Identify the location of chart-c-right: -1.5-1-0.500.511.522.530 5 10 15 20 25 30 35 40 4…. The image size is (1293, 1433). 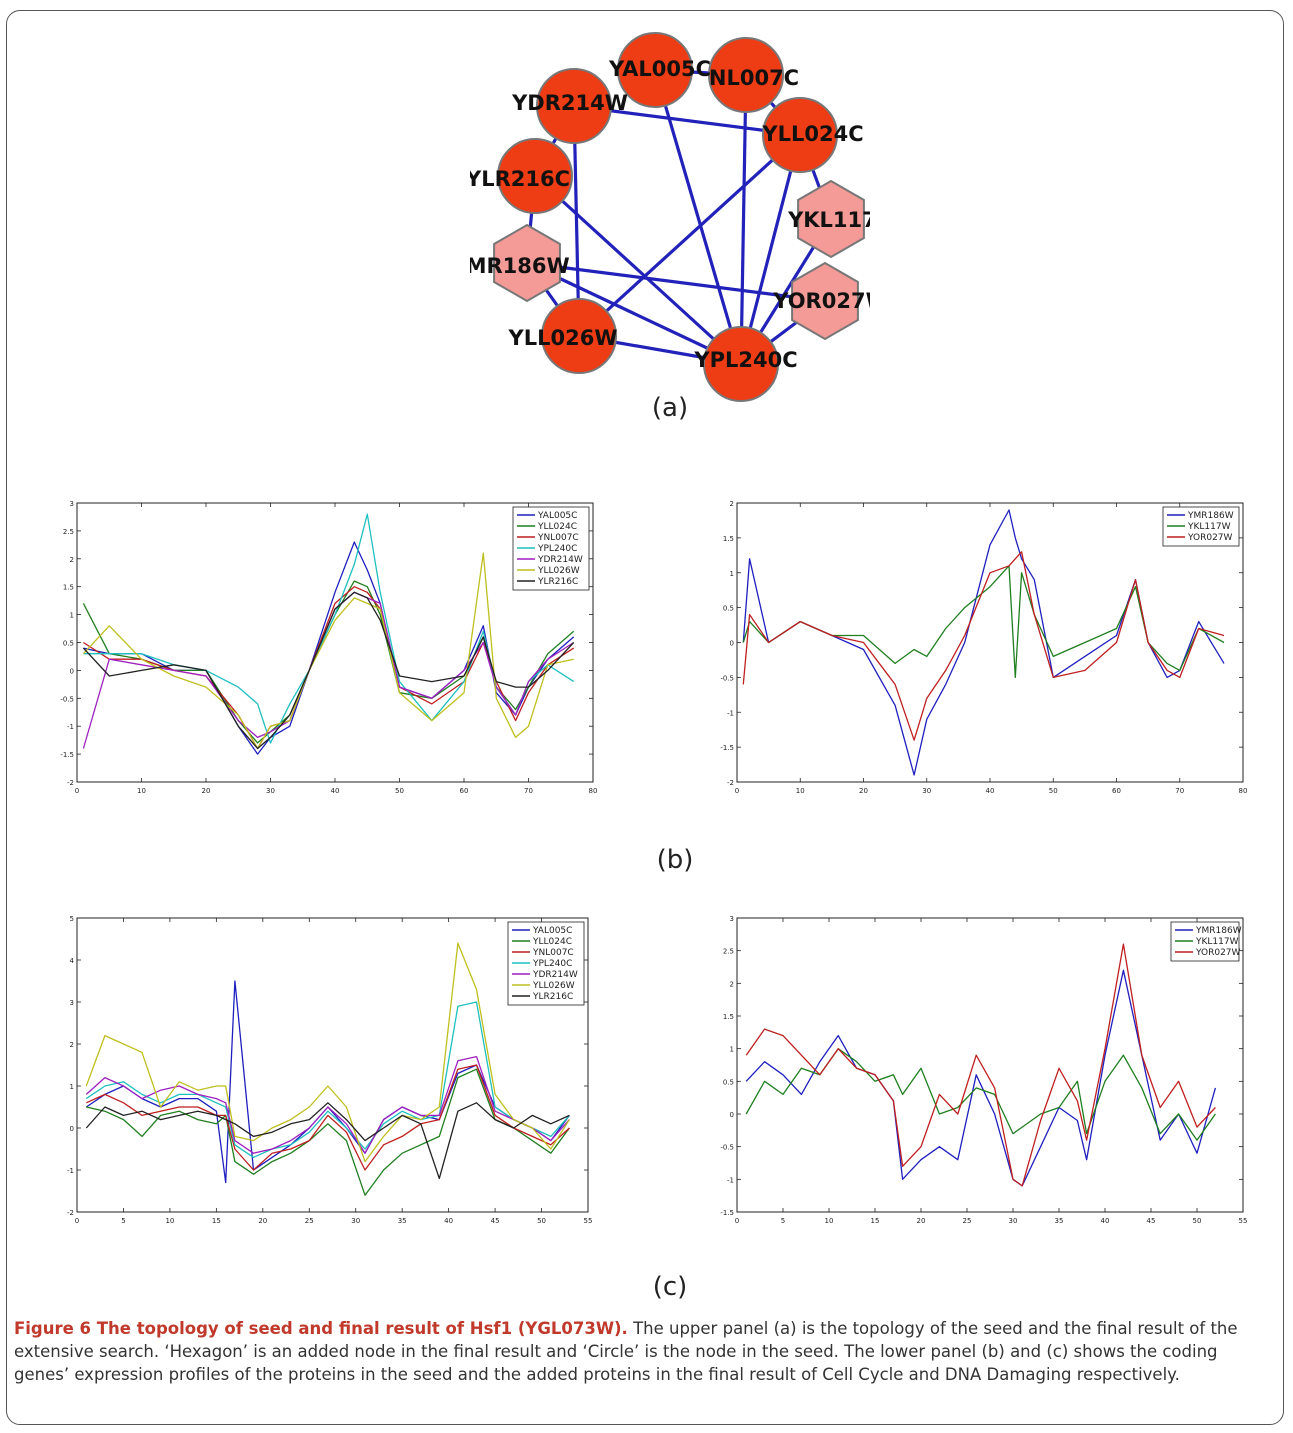
(984, 1070).